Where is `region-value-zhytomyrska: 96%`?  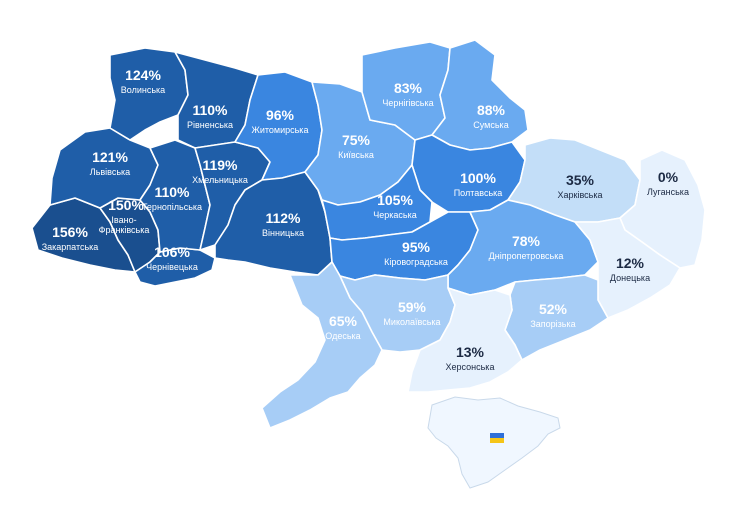
region-value-zhytomyrska: 96% is located at coordinates (280, 115).